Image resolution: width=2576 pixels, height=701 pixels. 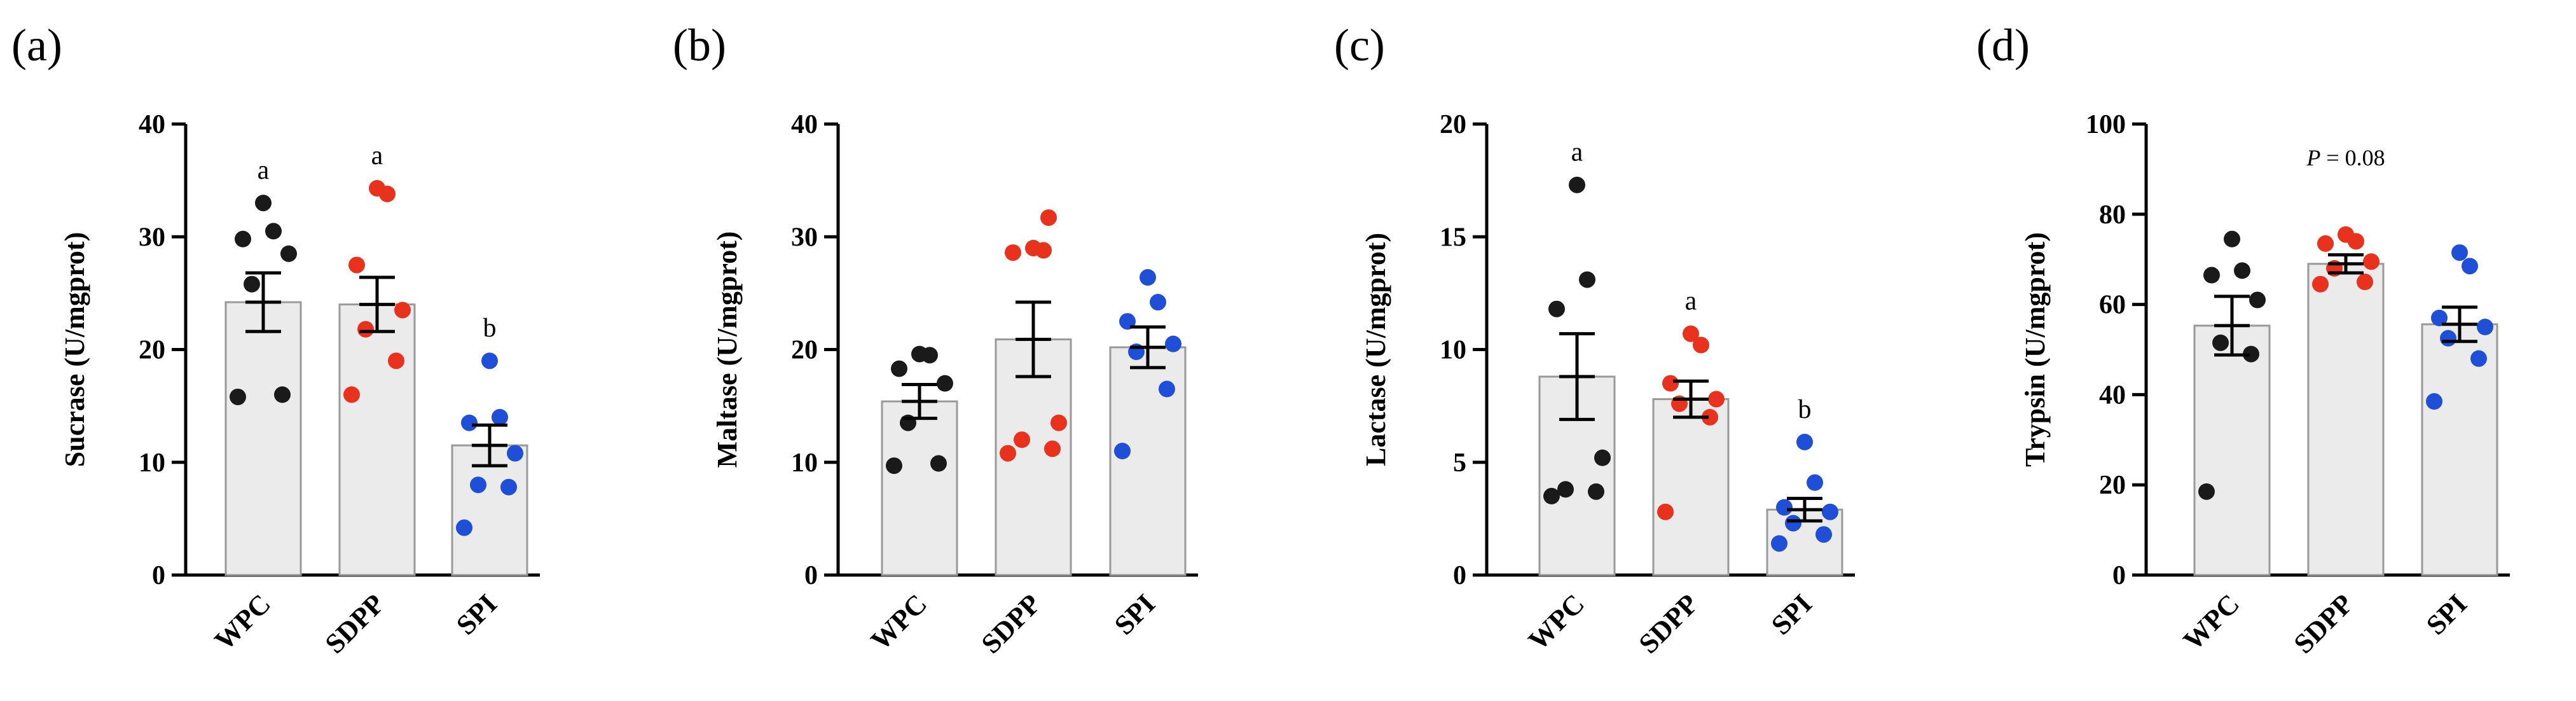 I want to click on p-value-label: P = 0.08, so click(x=2345, y=157).